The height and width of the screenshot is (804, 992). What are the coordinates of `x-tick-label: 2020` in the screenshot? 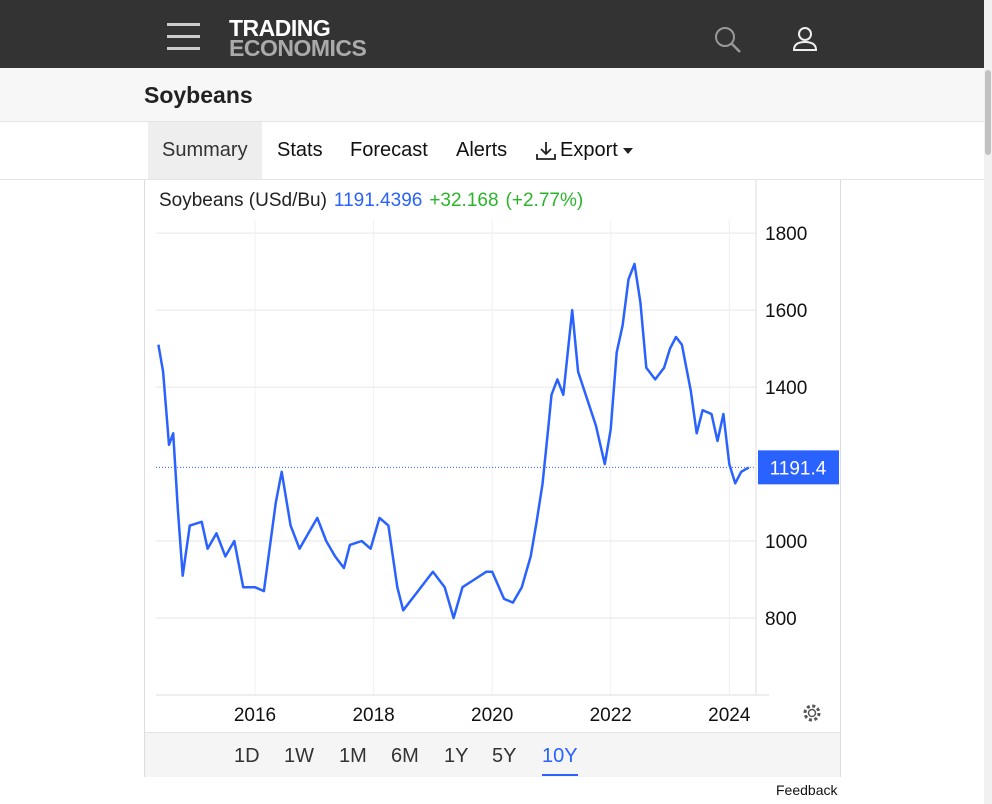 It's located at (492, 715).